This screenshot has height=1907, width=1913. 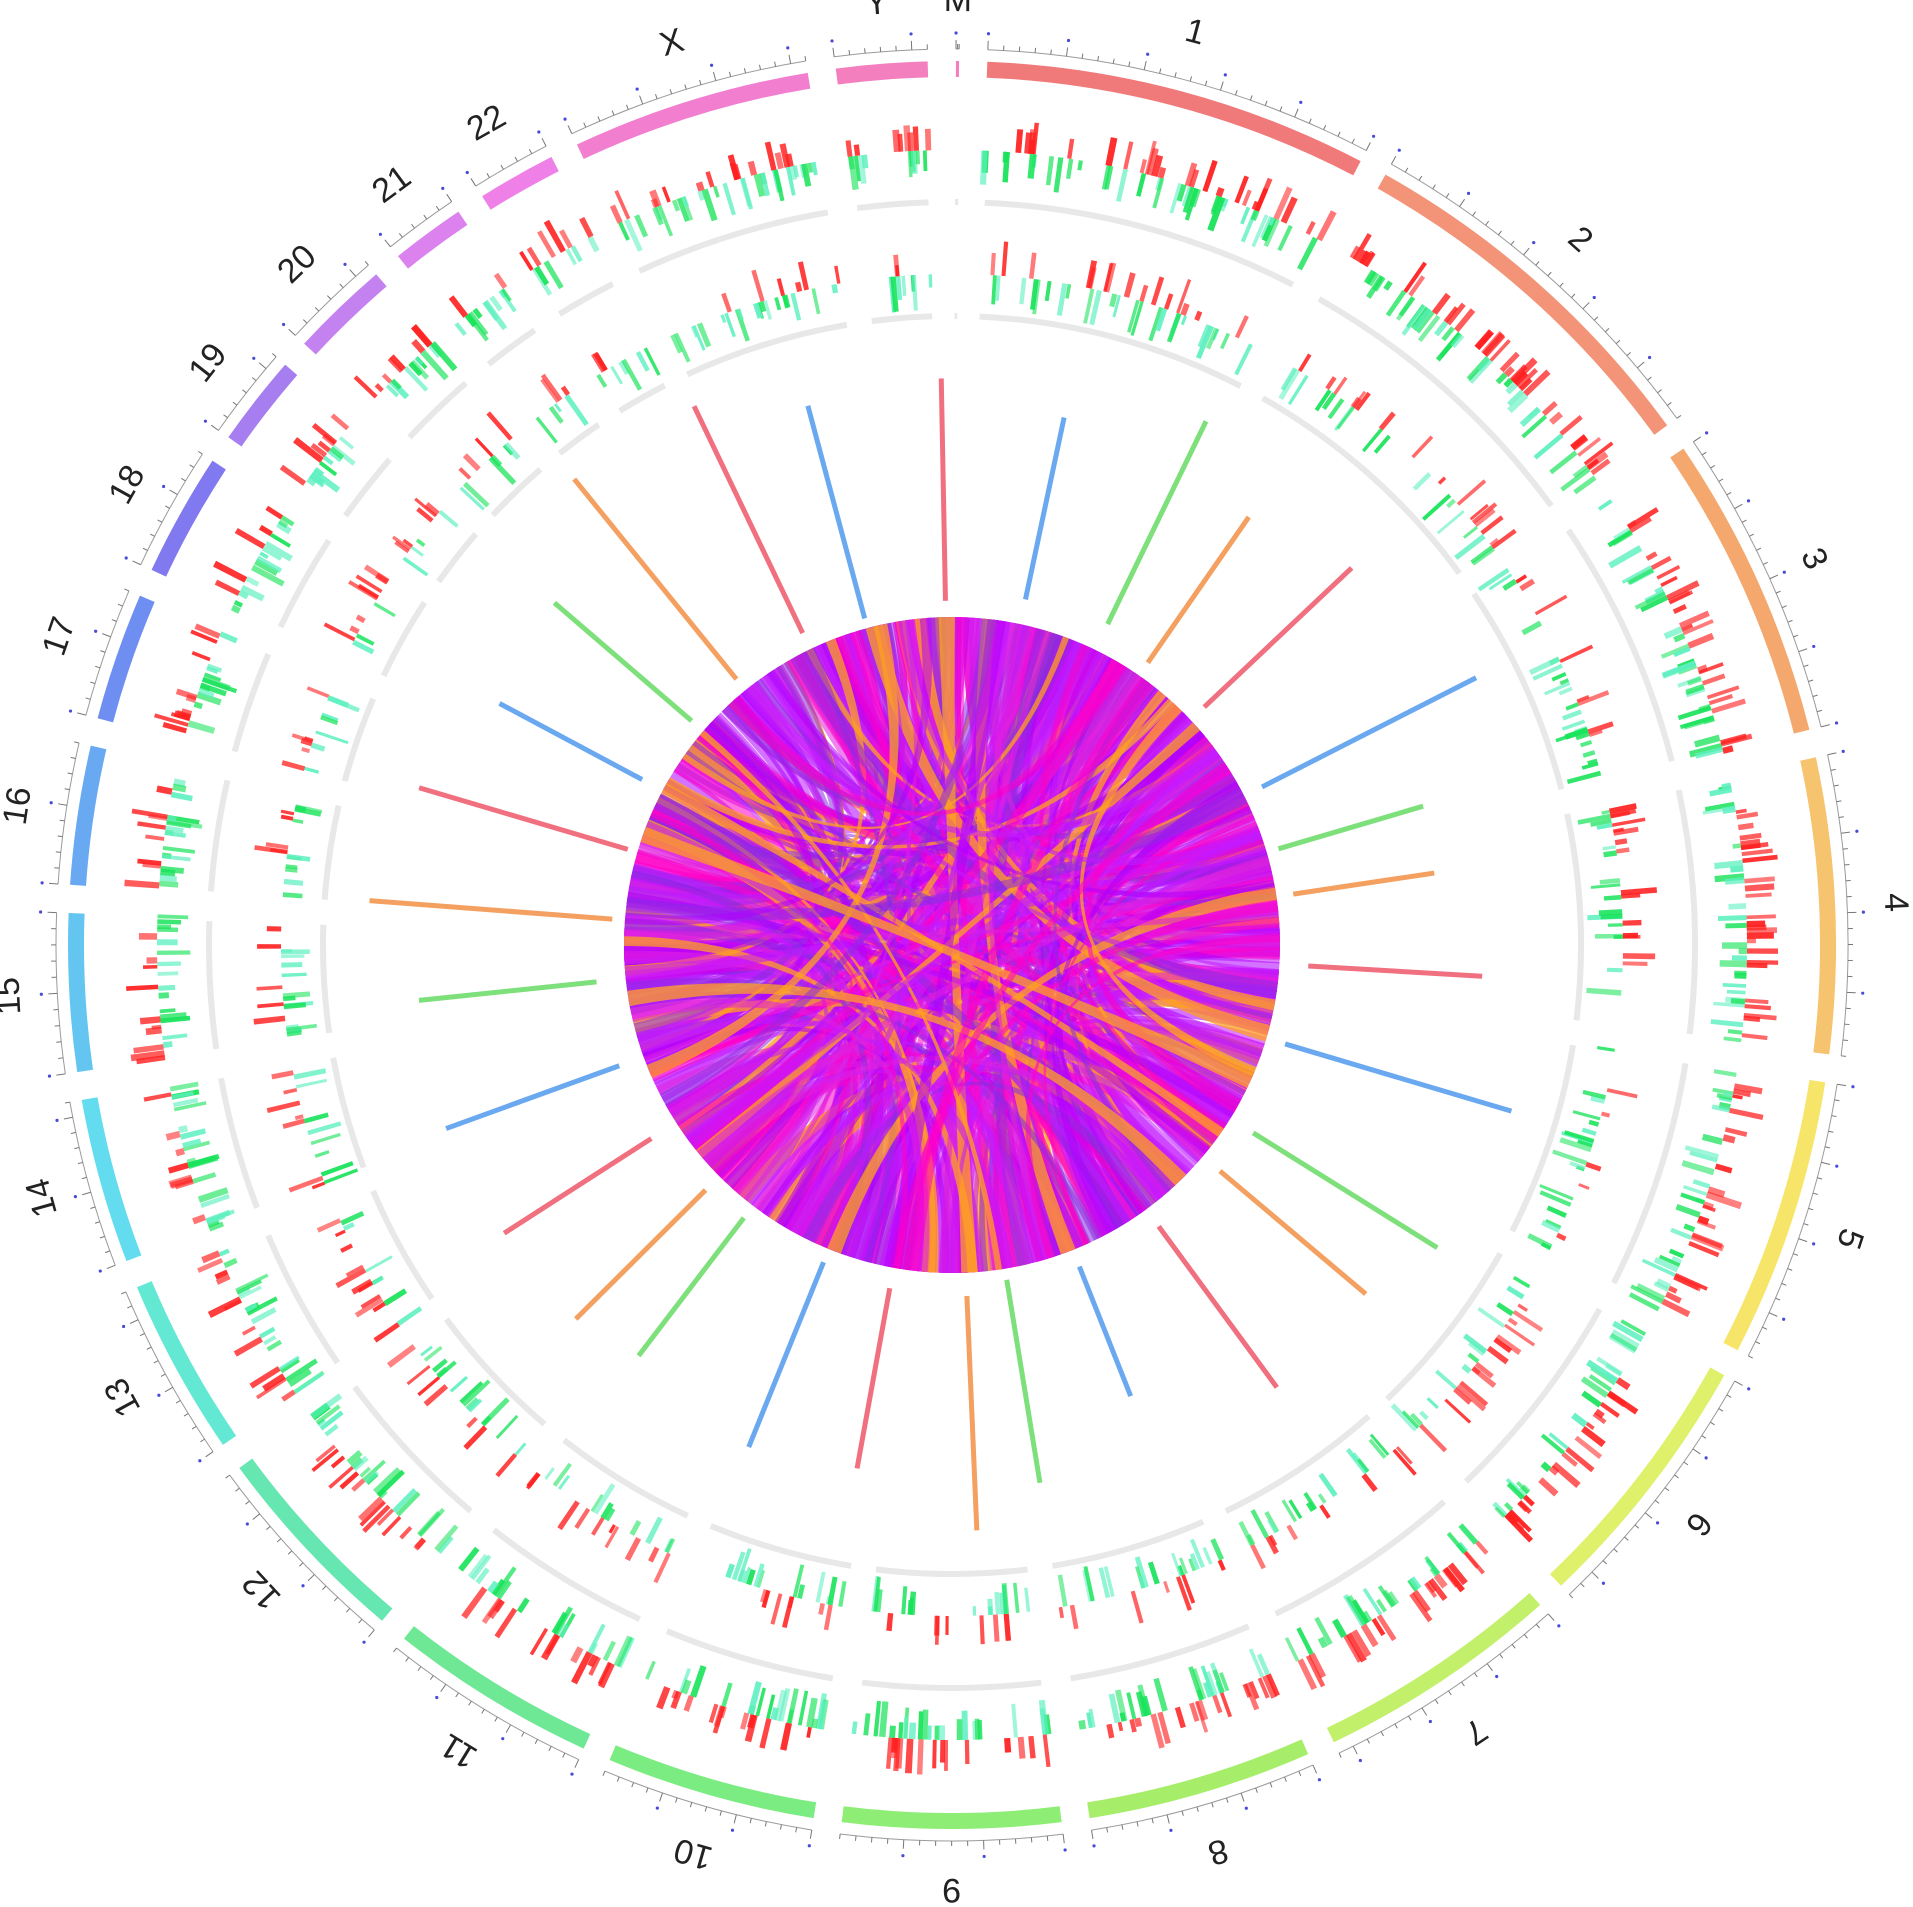 What do you see at coordinates (947, 957) in the screenshot?
I see `chord-link` at bounding box center [947, 957].